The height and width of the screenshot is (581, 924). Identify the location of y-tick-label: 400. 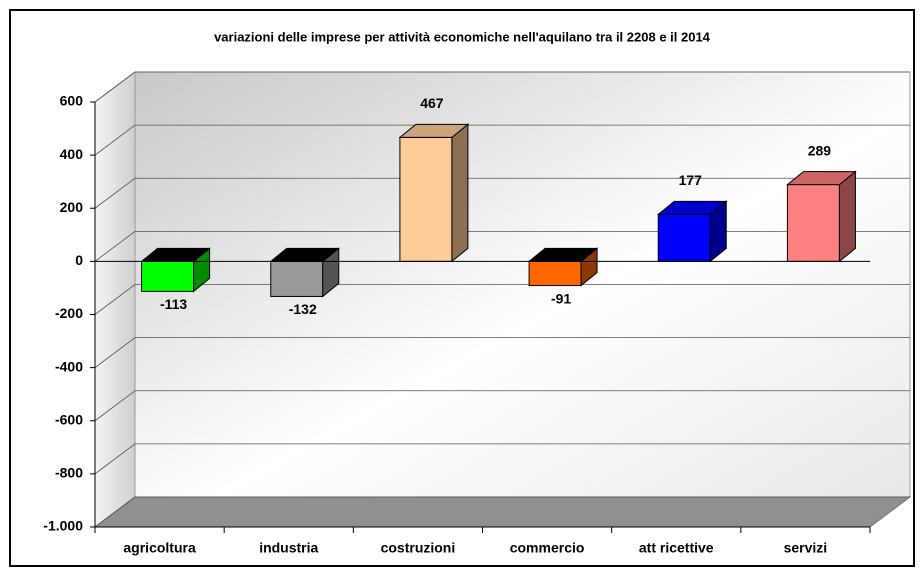
(72, 154).